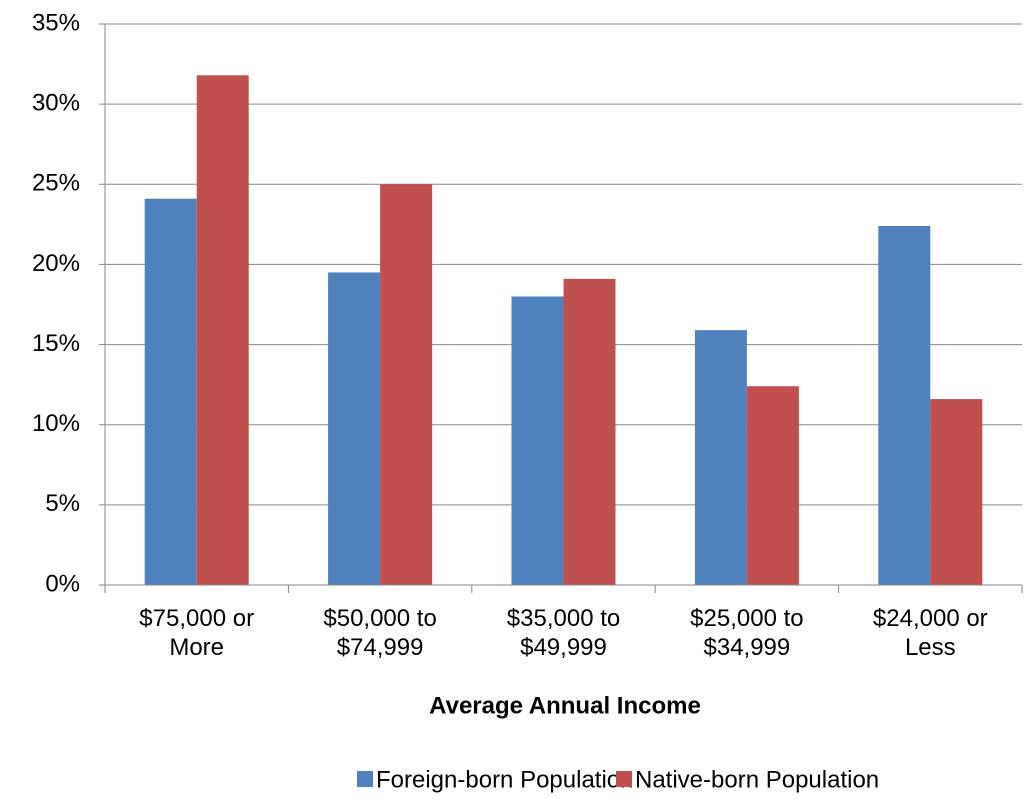 This screenshot has height=799, width=1025. Describe the element at coordinates (930, 633) in the screenshot. I see `x-tick-label: $24,000 or Less` at that location.